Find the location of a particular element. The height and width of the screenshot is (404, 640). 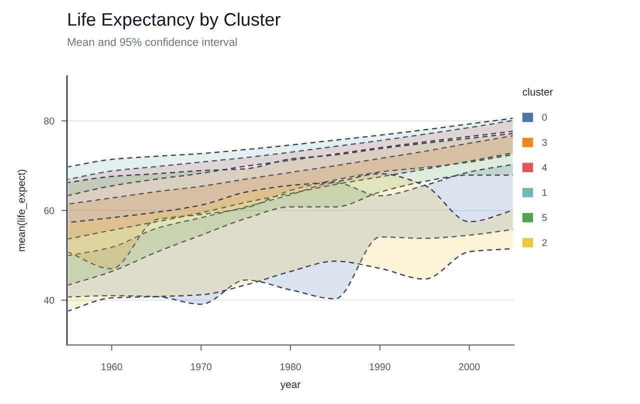

x-tick-label: 1990 is located at coordinates (380, 366).